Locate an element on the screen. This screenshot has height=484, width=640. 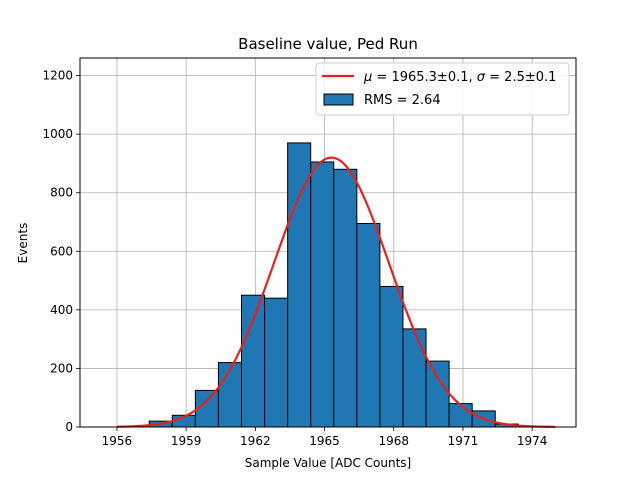
y-tick-label: 600 is located at coordinates (61, 251).